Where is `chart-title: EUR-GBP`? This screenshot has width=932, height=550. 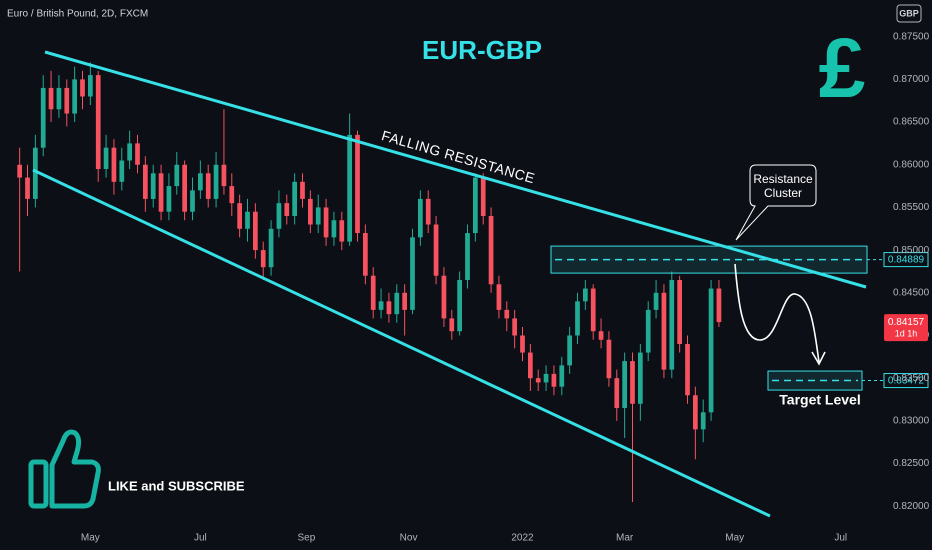
chart-title: EUR-GBP is located at coordinates (482, 50).